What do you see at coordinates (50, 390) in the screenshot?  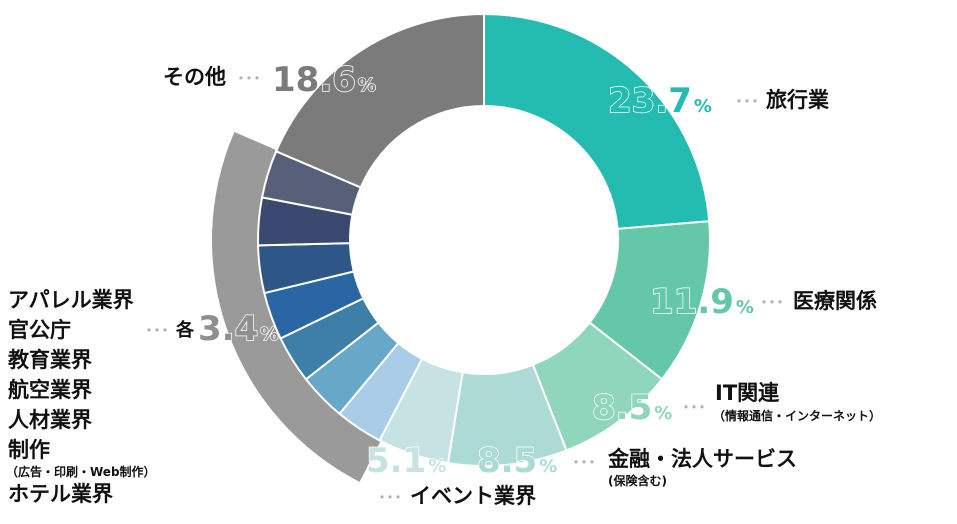 I see `group-item-9: 航空業界` at bounding box center [50, 390].